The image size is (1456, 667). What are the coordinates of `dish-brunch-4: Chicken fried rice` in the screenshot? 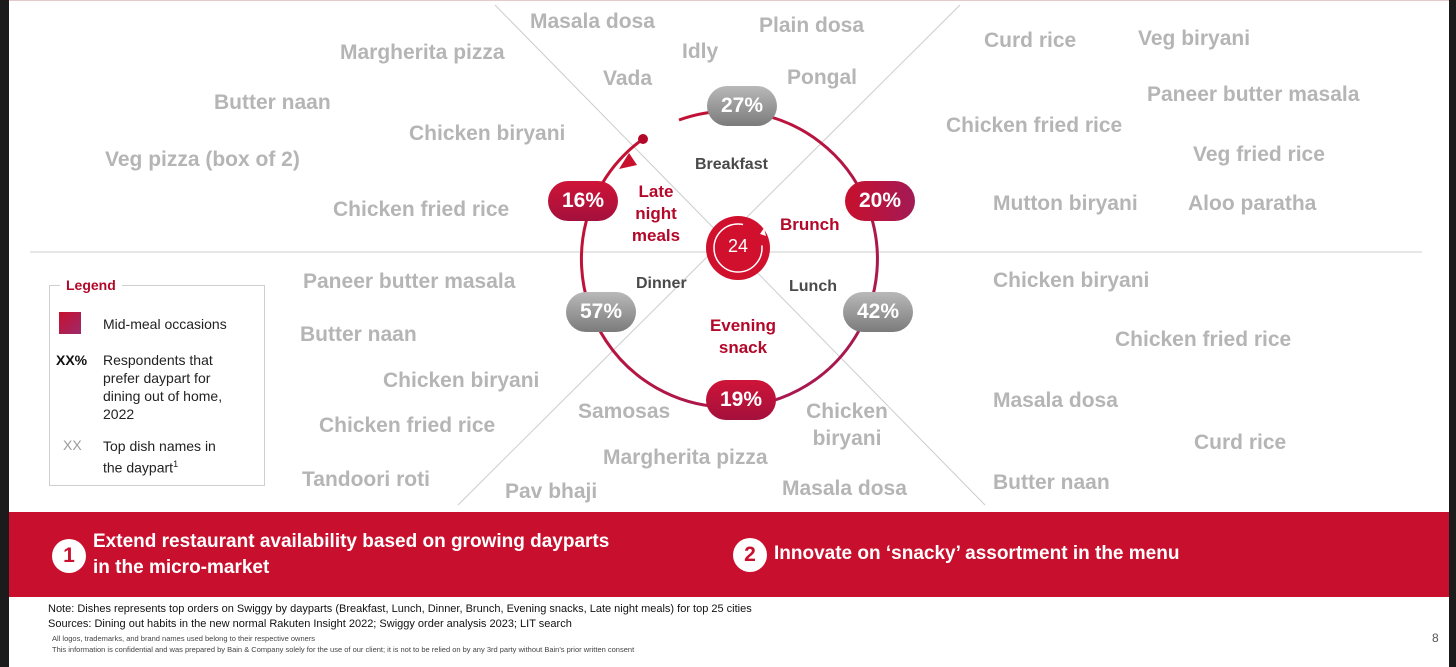 It's located at (1034, 125).